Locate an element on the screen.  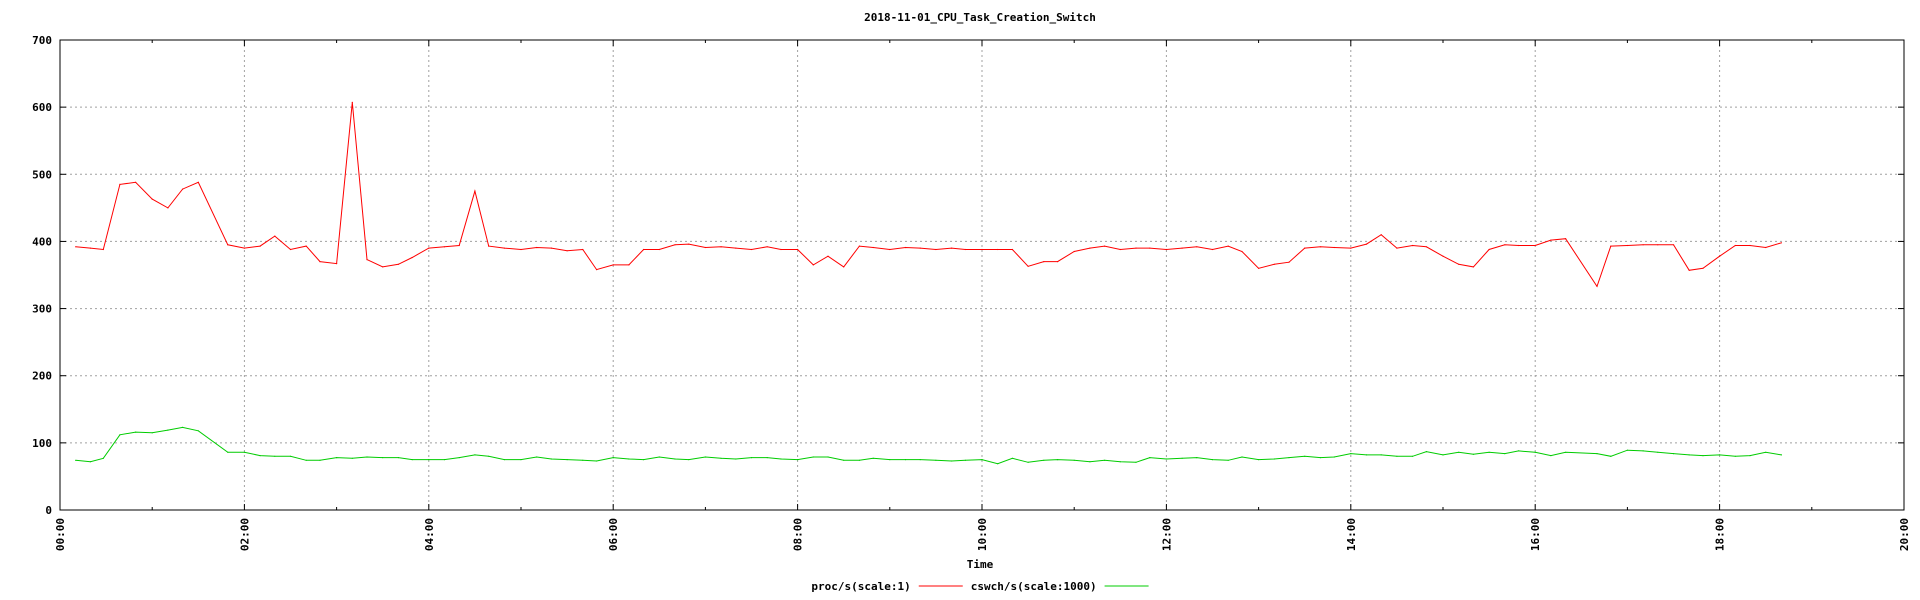
y-tick-label: 300 is located at coordinates (42, 309).